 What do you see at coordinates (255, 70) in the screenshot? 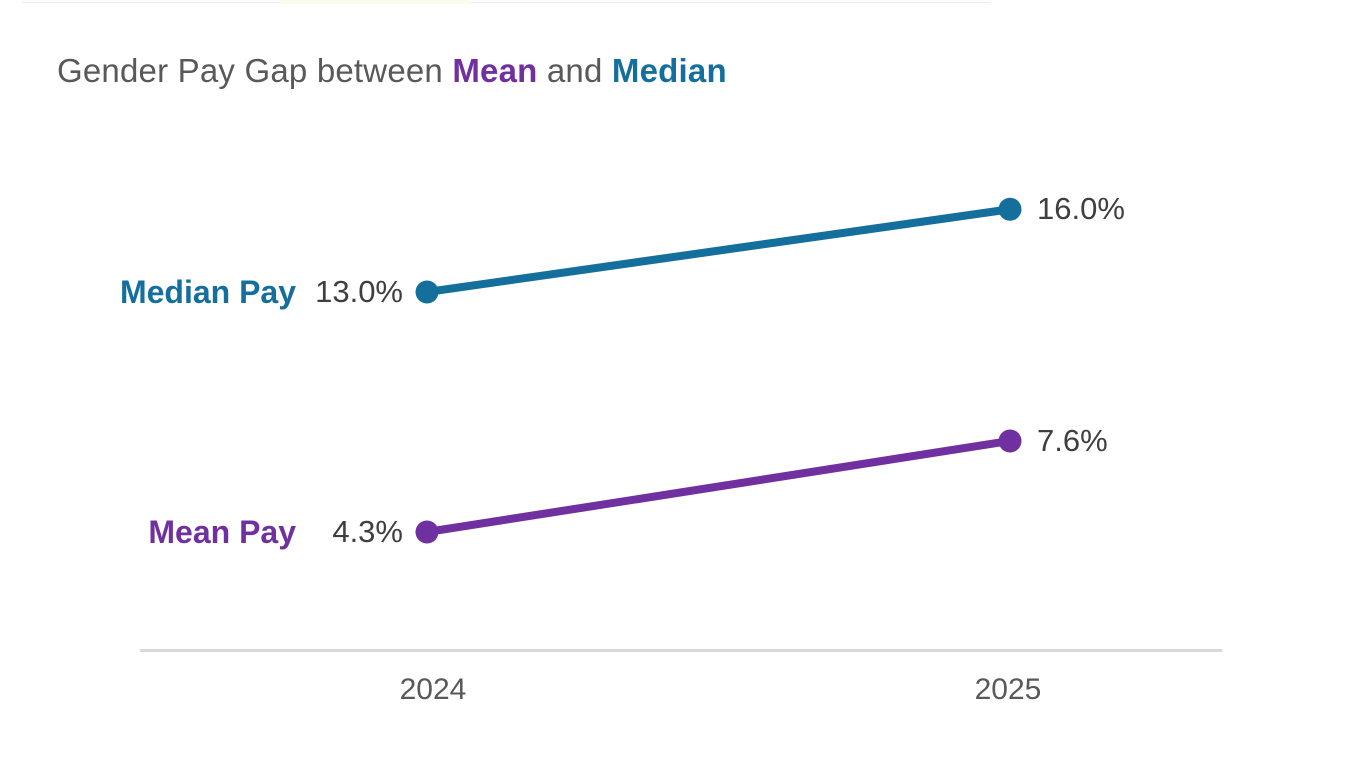
I see `title-prefix: Gender Pay Gap between` at bounding box center [255, 70].